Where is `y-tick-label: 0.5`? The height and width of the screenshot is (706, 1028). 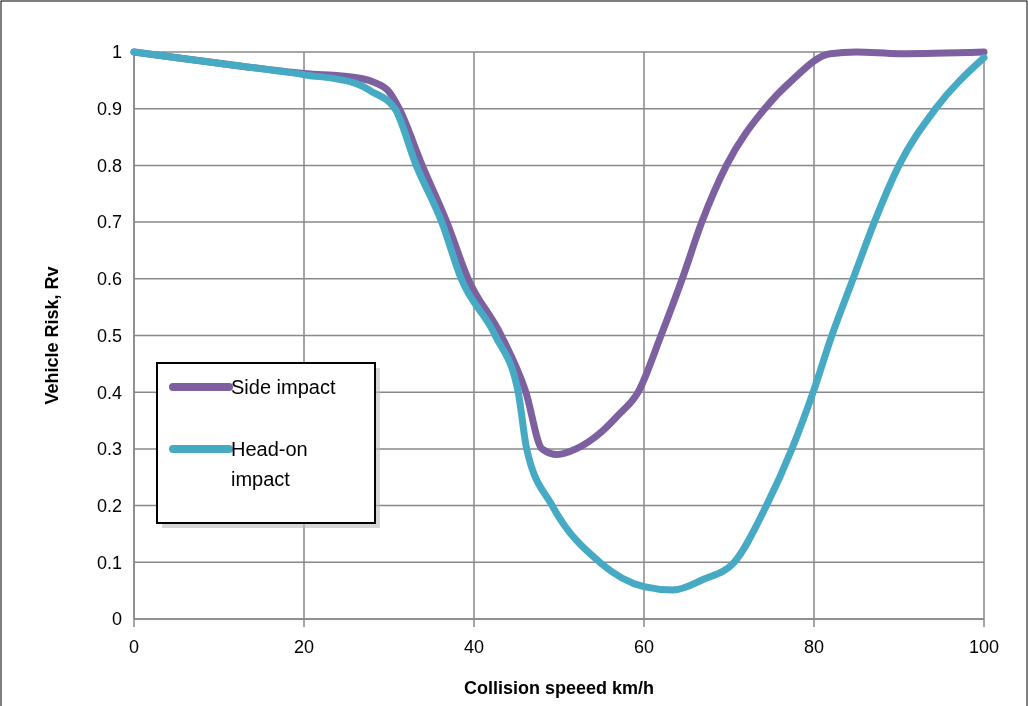
y-tick-label: 0.5 is located at coordinates (109, 335).